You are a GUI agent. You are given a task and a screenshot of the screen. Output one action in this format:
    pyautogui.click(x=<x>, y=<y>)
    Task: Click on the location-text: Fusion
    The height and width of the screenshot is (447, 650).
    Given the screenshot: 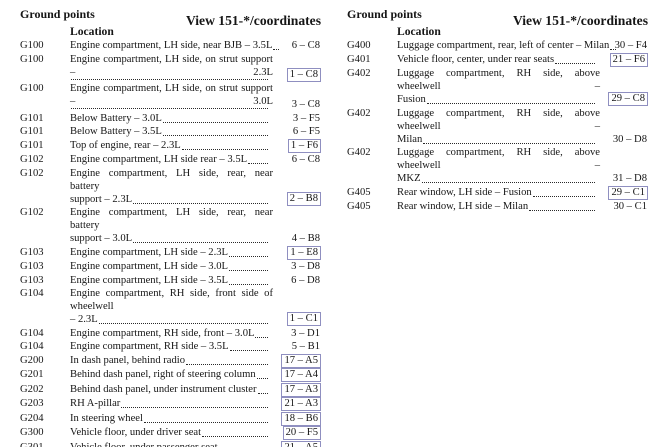 What is the action you would take?
    pyautogui.click(x=411, y=99)
    